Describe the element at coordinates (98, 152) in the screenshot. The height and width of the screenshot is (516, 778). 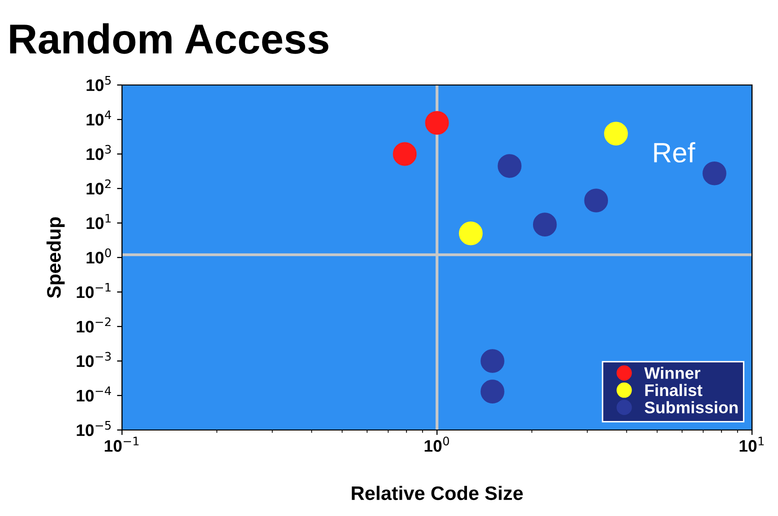
I see `y-tick-label: 10$^{3}$` at that location.